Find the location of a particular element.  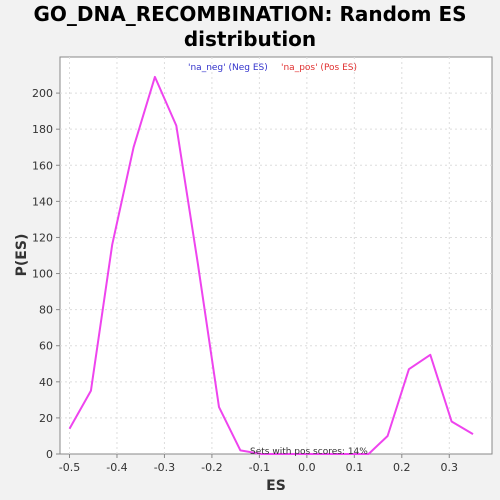

y-tick-label: 0 is located at coordinates (49, 454).